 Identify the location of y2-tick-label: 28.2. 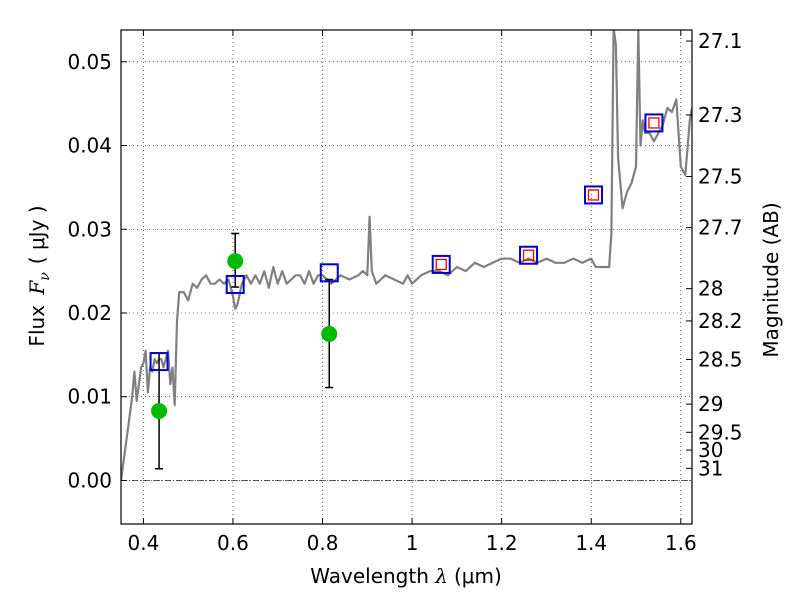
(720, 321).